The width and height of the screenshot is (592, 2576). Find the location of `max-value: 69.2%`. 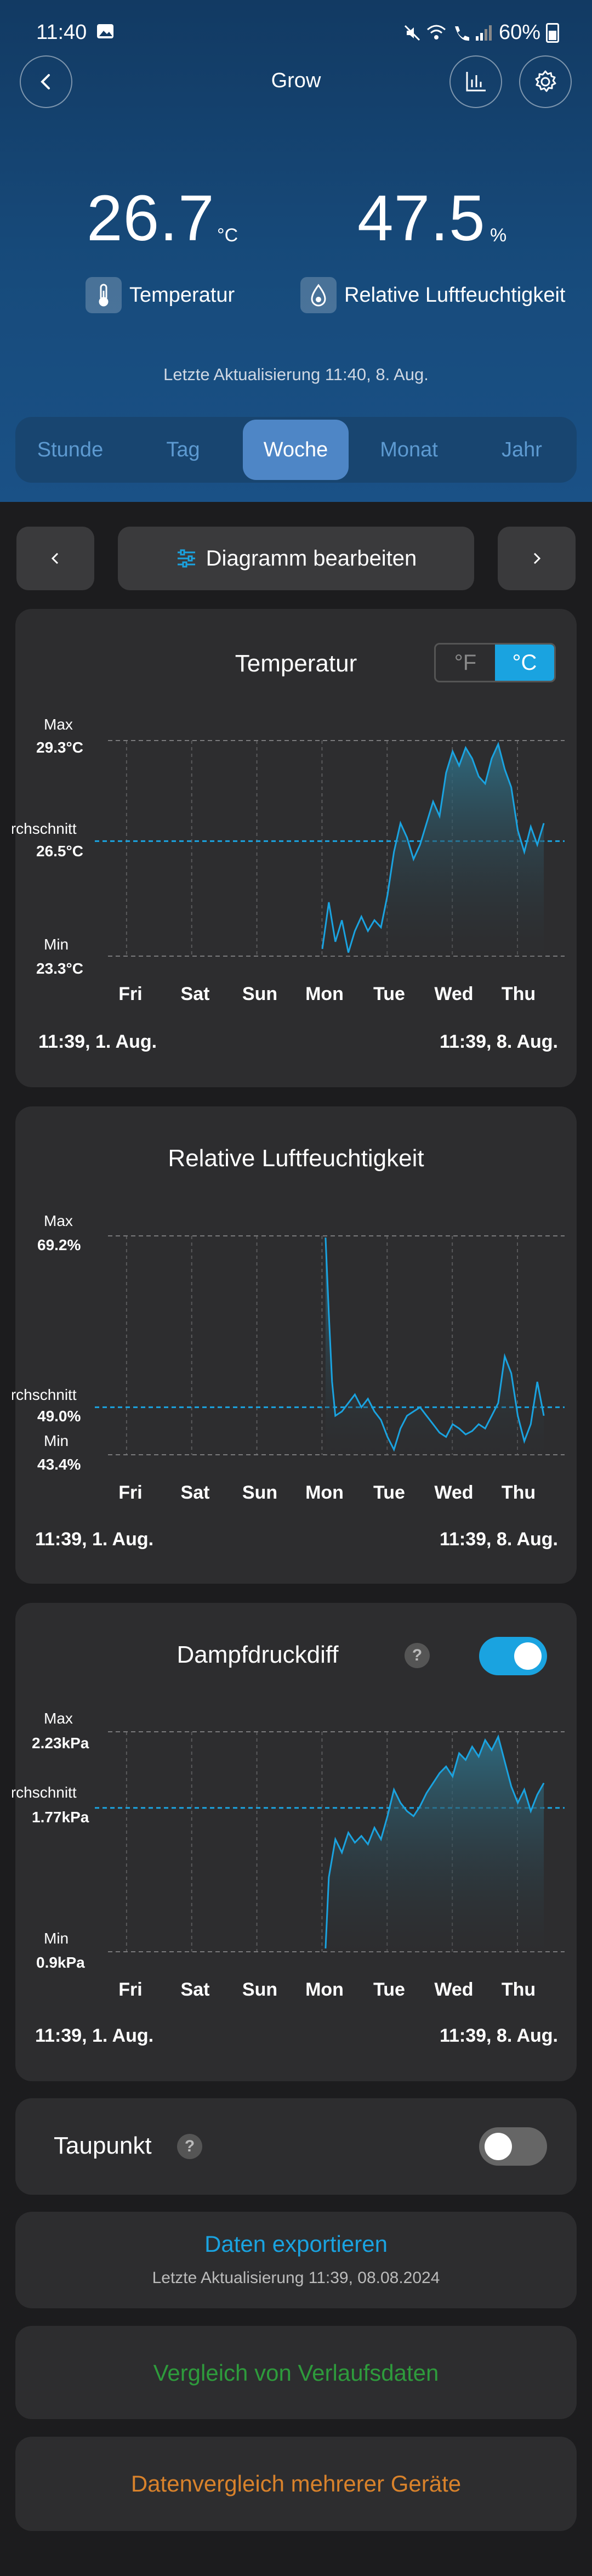

max-value: 69.2% is located at coordinates (59, 1244).